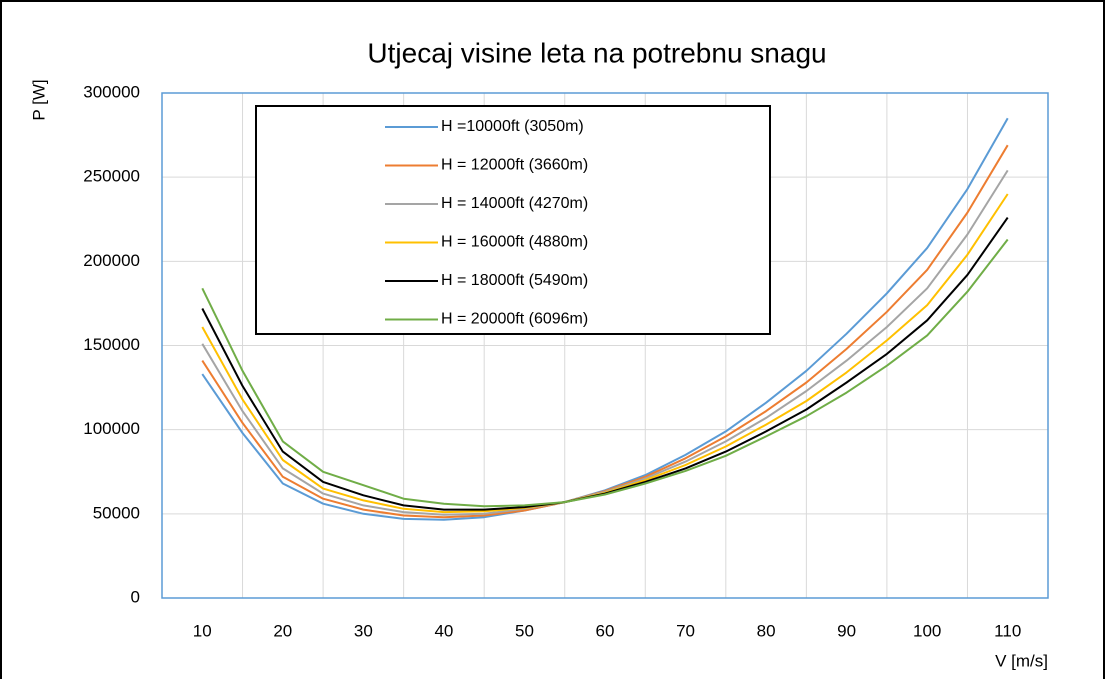 The image size is (1105, 679). I want to click on x-tick-label: 30, so click(363, 630).